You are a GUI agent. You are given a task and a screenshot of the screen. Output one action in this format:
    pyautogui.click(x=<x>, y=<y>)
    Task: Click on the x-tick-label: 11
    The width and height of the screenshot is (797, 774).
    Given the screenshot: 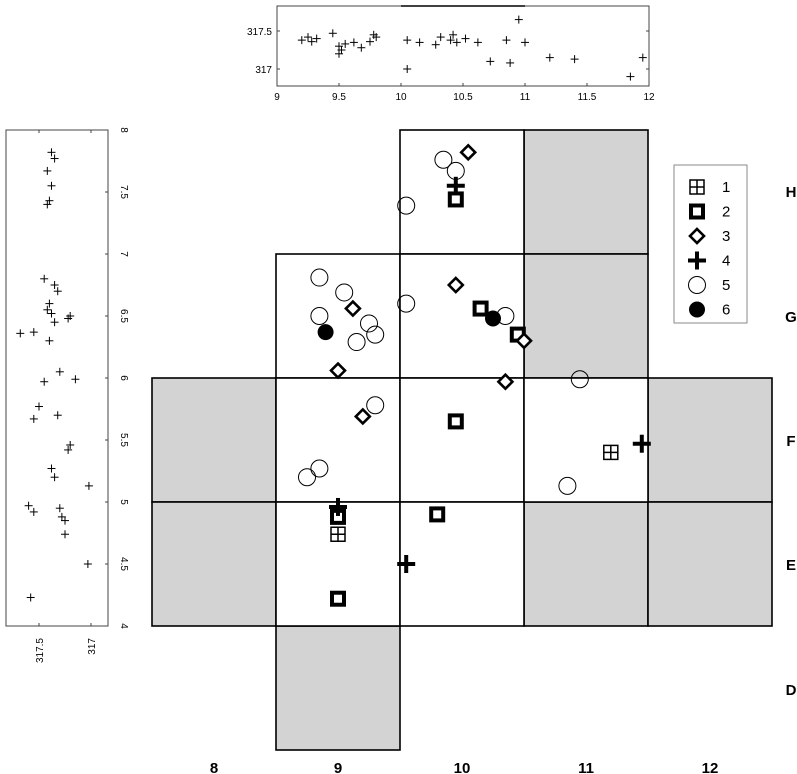 What is the action you would take?
    pyautogui.click(x=525, y=97)
    